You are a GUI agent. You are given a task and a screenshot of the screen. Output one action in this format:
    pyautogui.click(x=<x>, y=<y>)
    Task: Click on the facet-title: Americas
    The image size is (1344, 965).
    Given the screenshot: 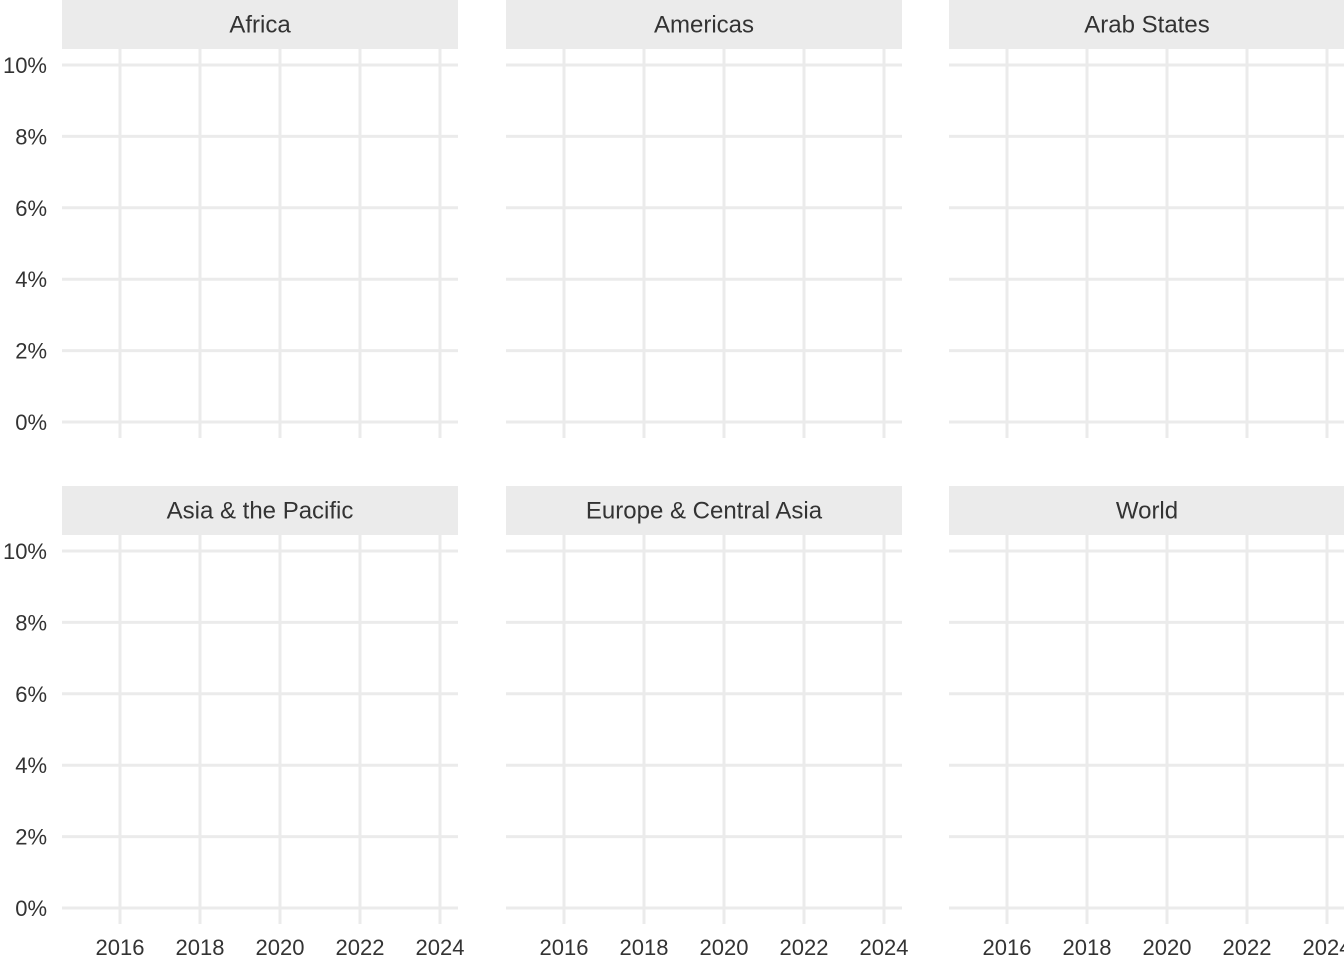 What is the action you would take?
    pyautogui.click(x=704, y=25)
    